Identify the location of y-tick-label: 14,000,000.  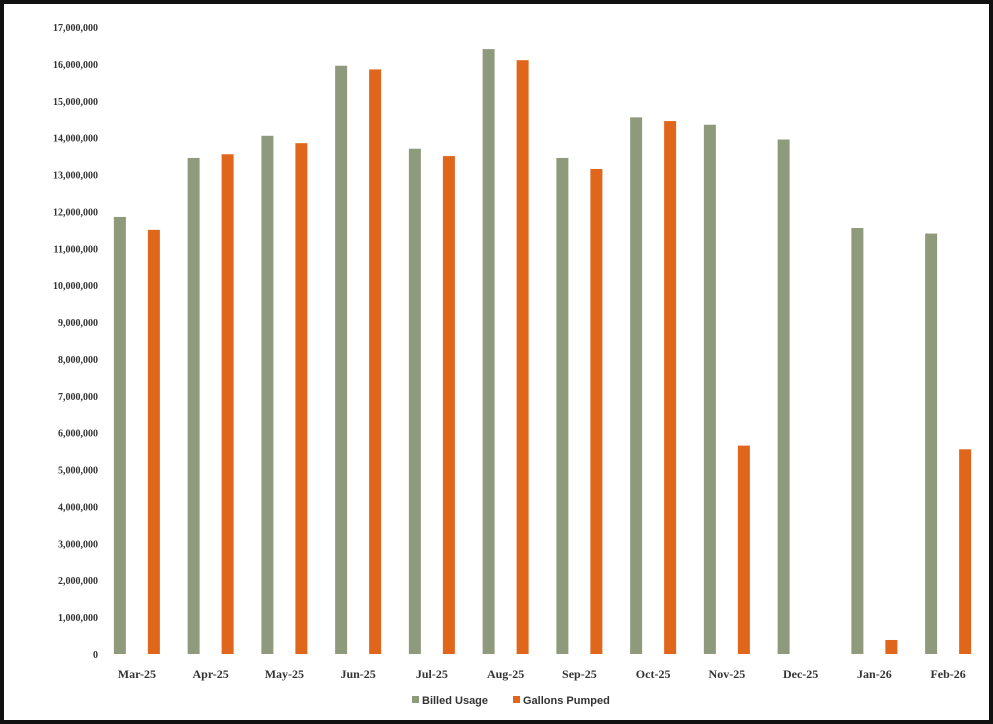
(75, 139).